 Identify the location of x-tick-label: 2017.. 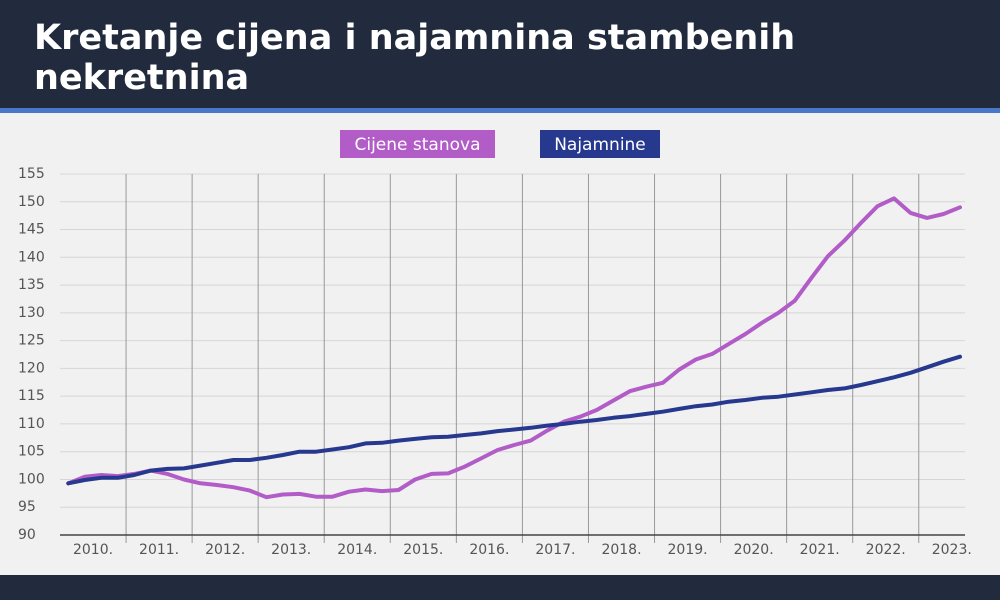
(555, 550).